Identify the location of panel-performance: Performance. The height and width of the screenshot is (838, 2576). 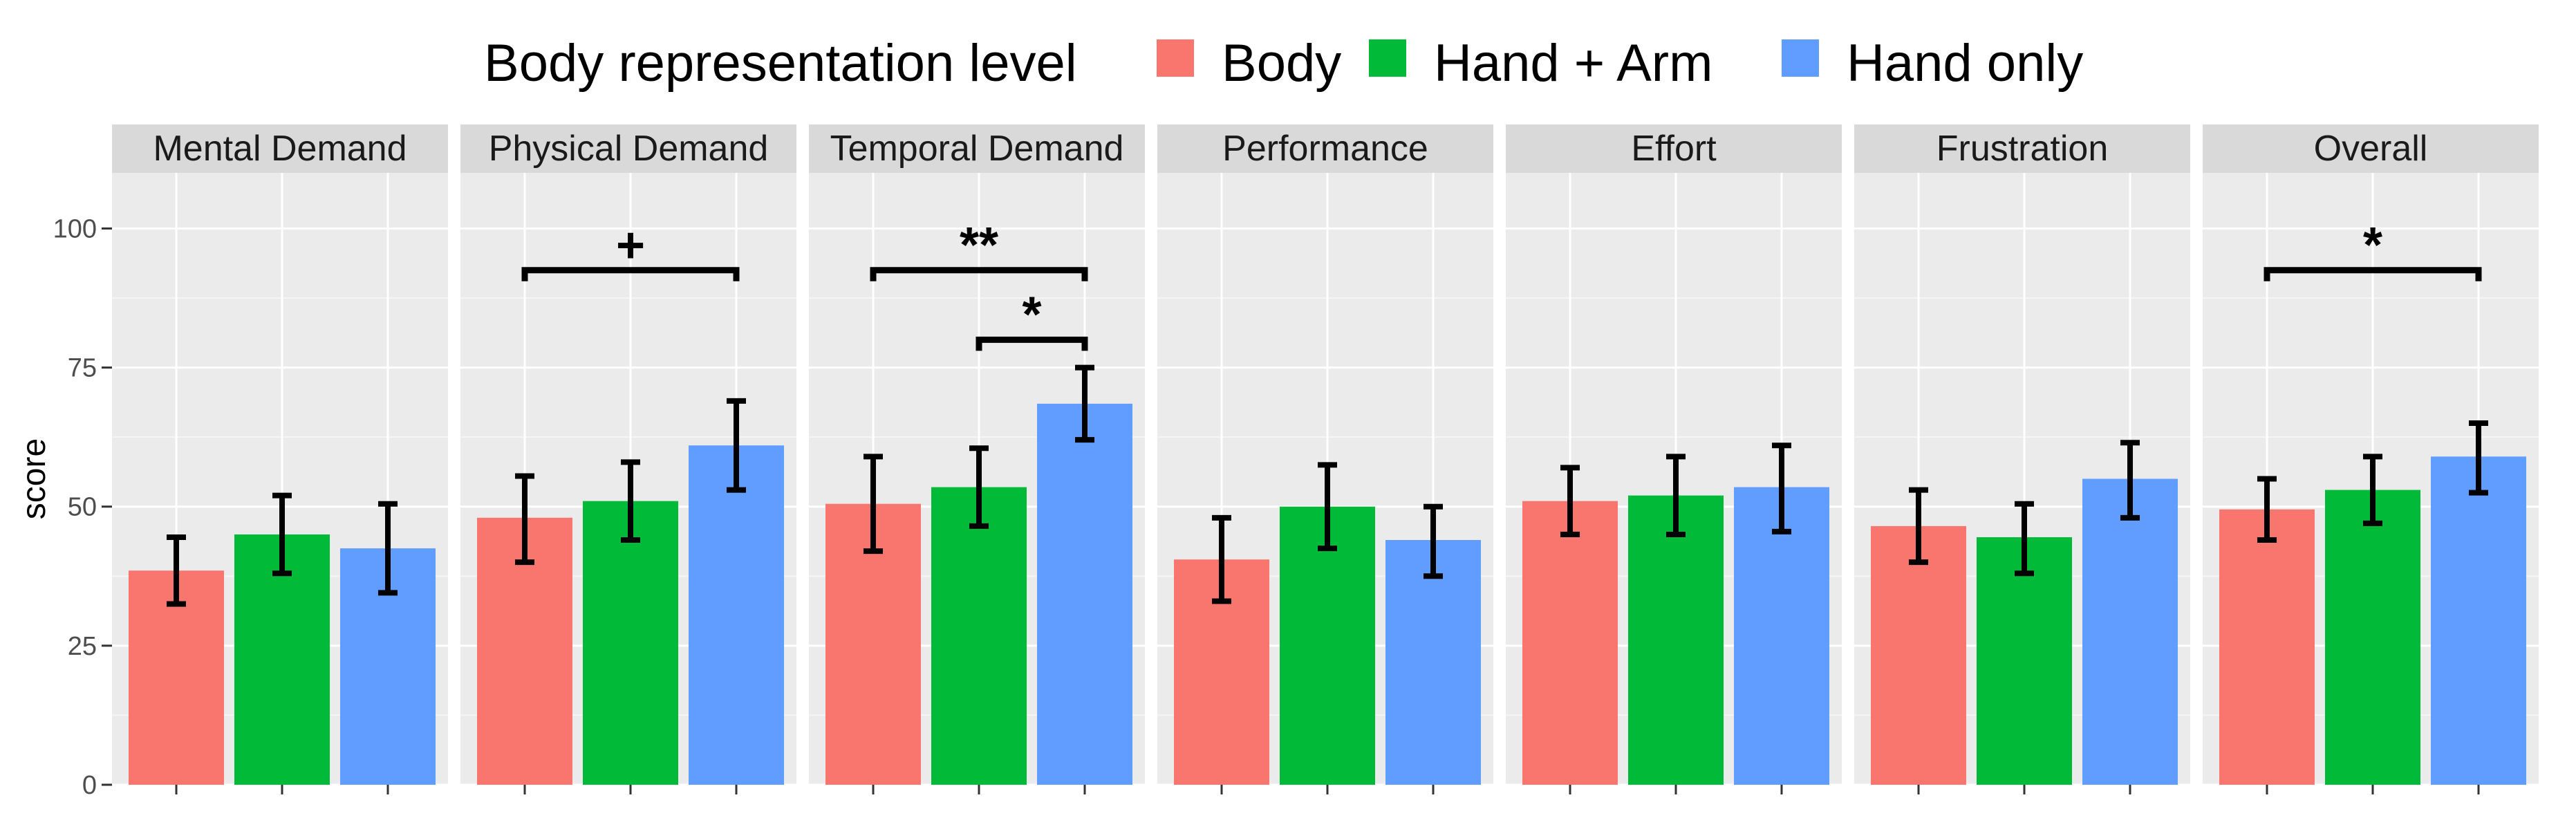
(1325, 459).